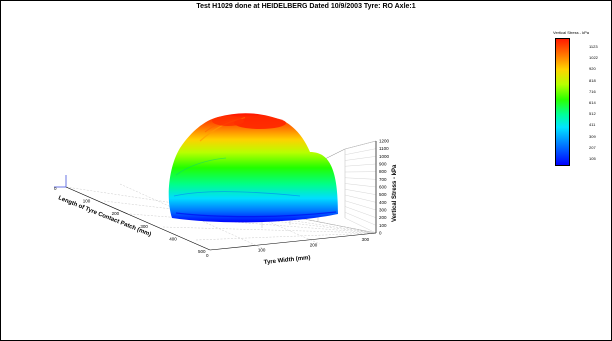 The image size is (612, 341). Describe the element at coordinates (380, 233) in the screenshot. I see `z-tick-label: 0` at that location.